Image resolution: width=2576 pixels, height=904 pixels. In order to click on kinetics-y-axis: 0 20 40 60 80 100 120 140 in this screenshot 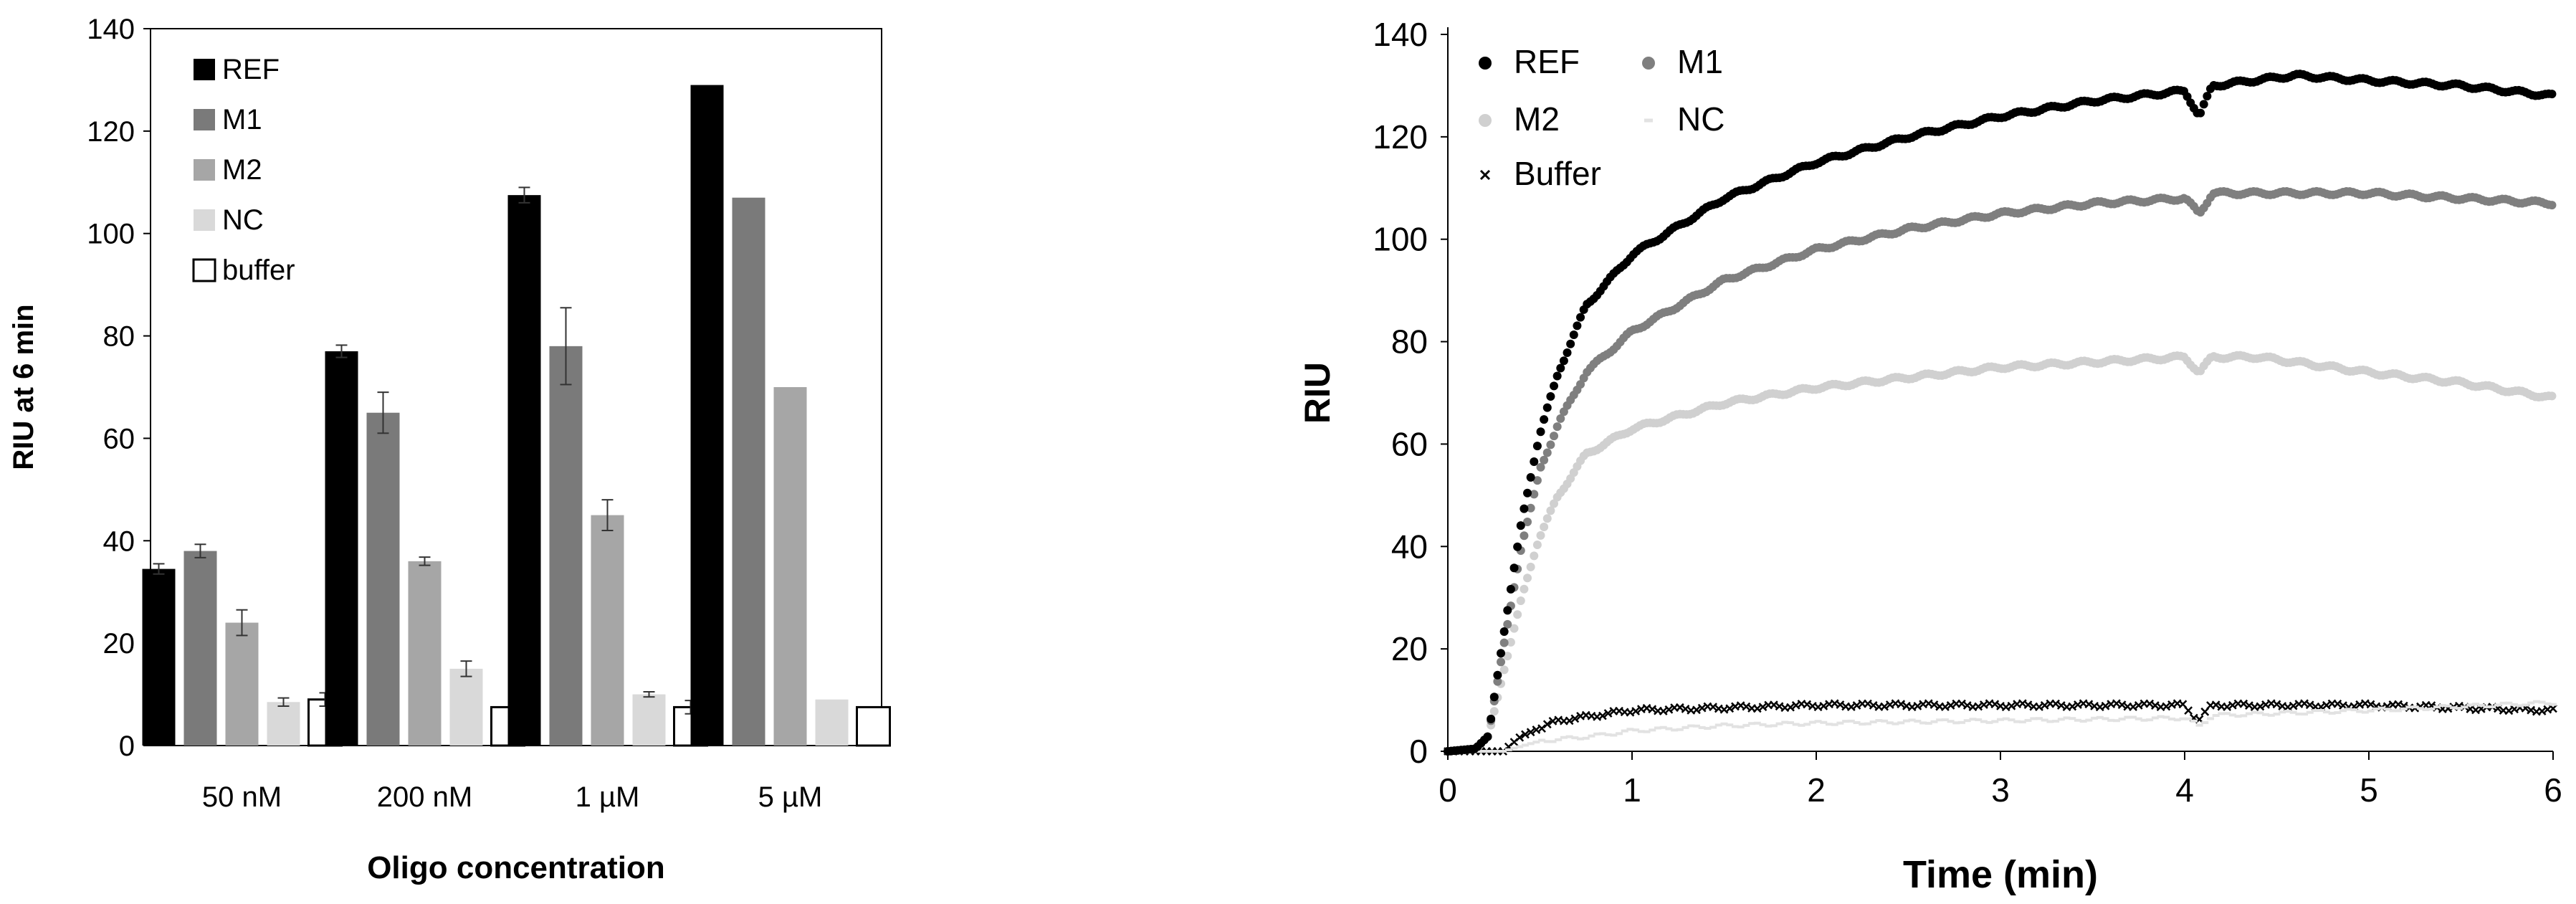, I will do `click(1410, 393)`.